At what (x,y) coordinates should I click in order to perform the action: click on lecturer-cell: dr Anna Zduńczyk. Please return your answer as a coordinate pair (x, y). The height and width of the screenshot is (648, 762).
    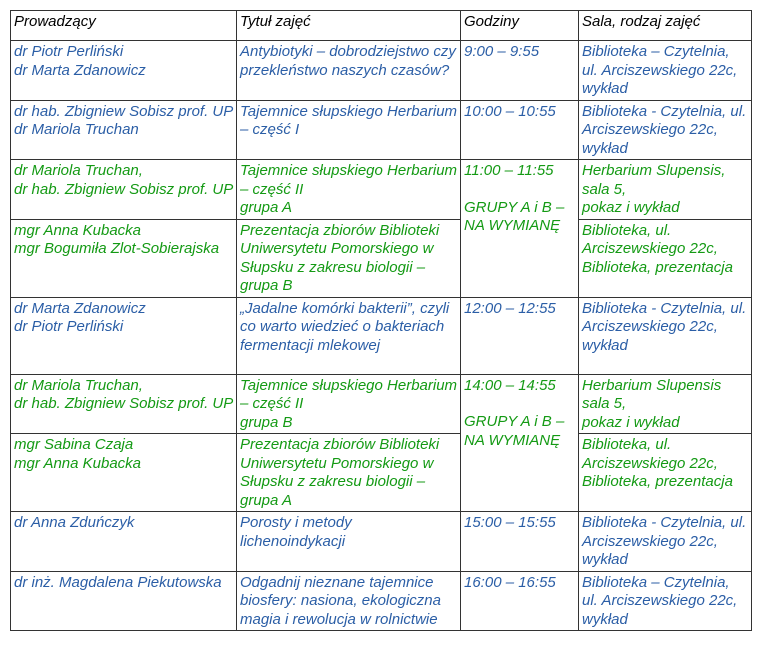
    Looking at the image, I should click on (123, 541).